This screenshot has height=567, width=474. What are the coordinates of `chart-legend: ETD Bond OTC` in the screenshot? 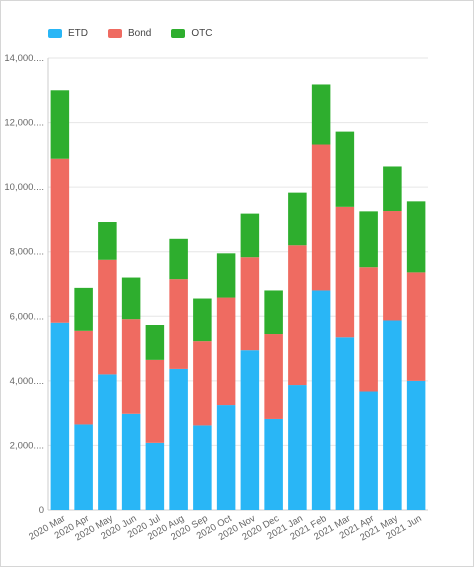 It's located at (140, 33).